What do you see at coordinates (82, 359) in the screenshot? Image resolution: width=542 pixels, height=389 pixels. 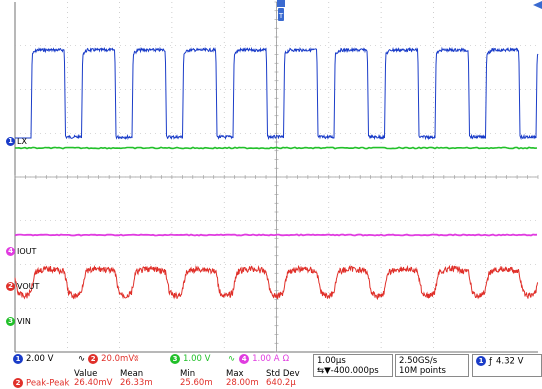 I see `ch2-coupling-icon: ∿` at bounding box center [82, 359].